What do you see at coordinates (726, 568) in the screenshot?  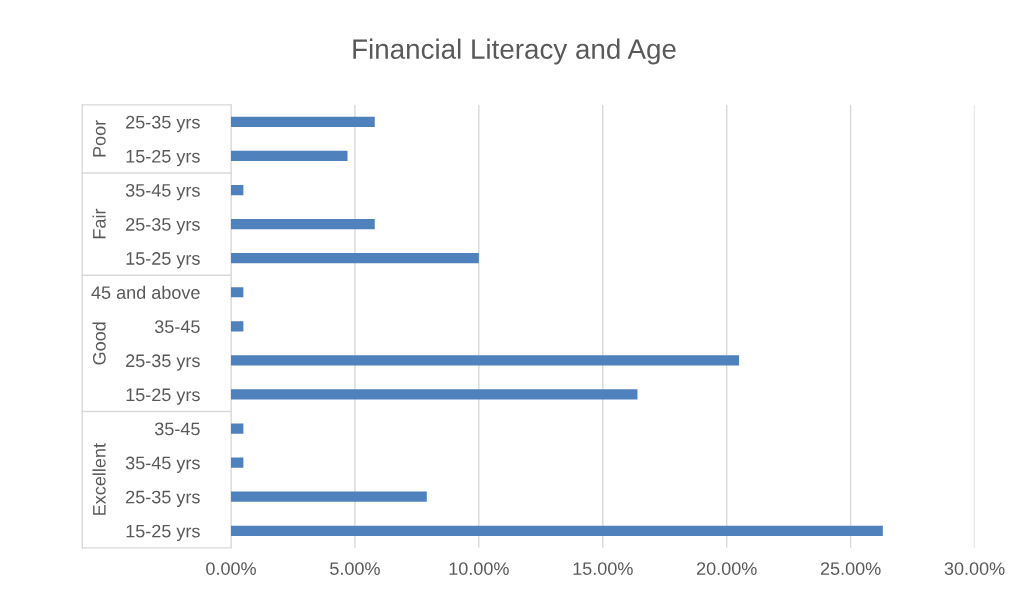 I see `x-tick-label: 20.00%` at bounding box center [726, 568].